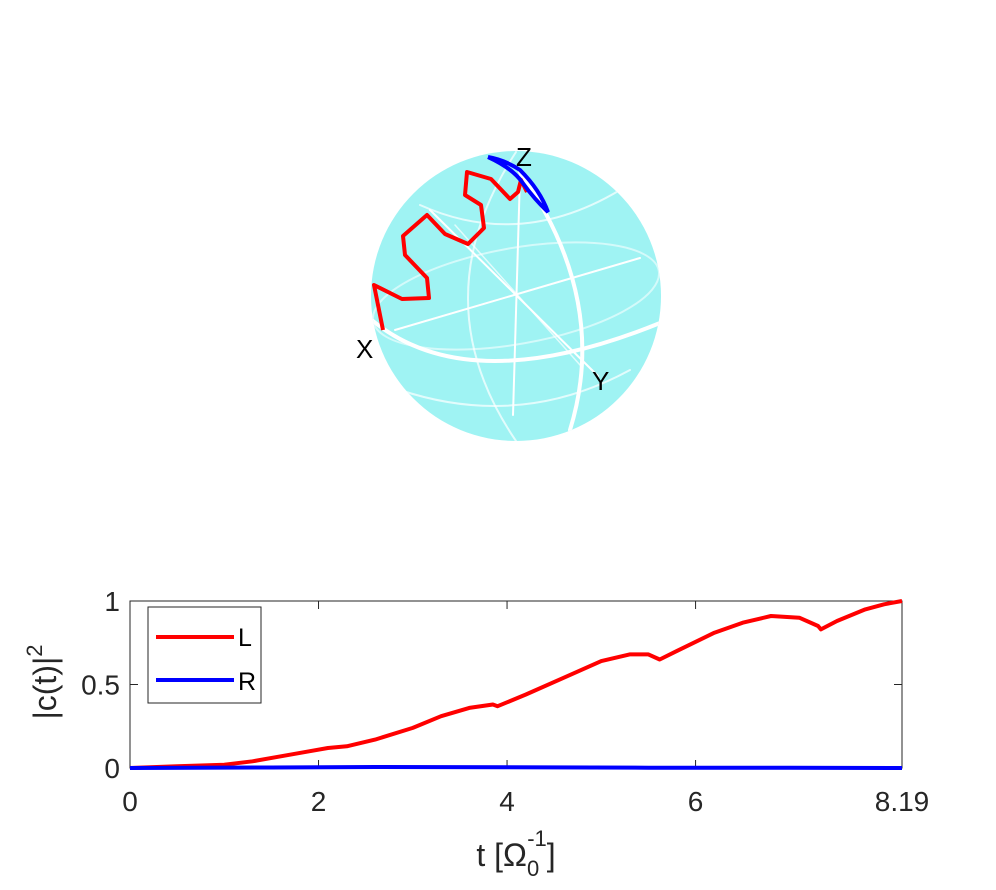 The image size is (996, 890). What do you see at coordinates (902, 801) in the screenshot?
I see `x-tick-label: 8.19` at bounding box center [902, 801].